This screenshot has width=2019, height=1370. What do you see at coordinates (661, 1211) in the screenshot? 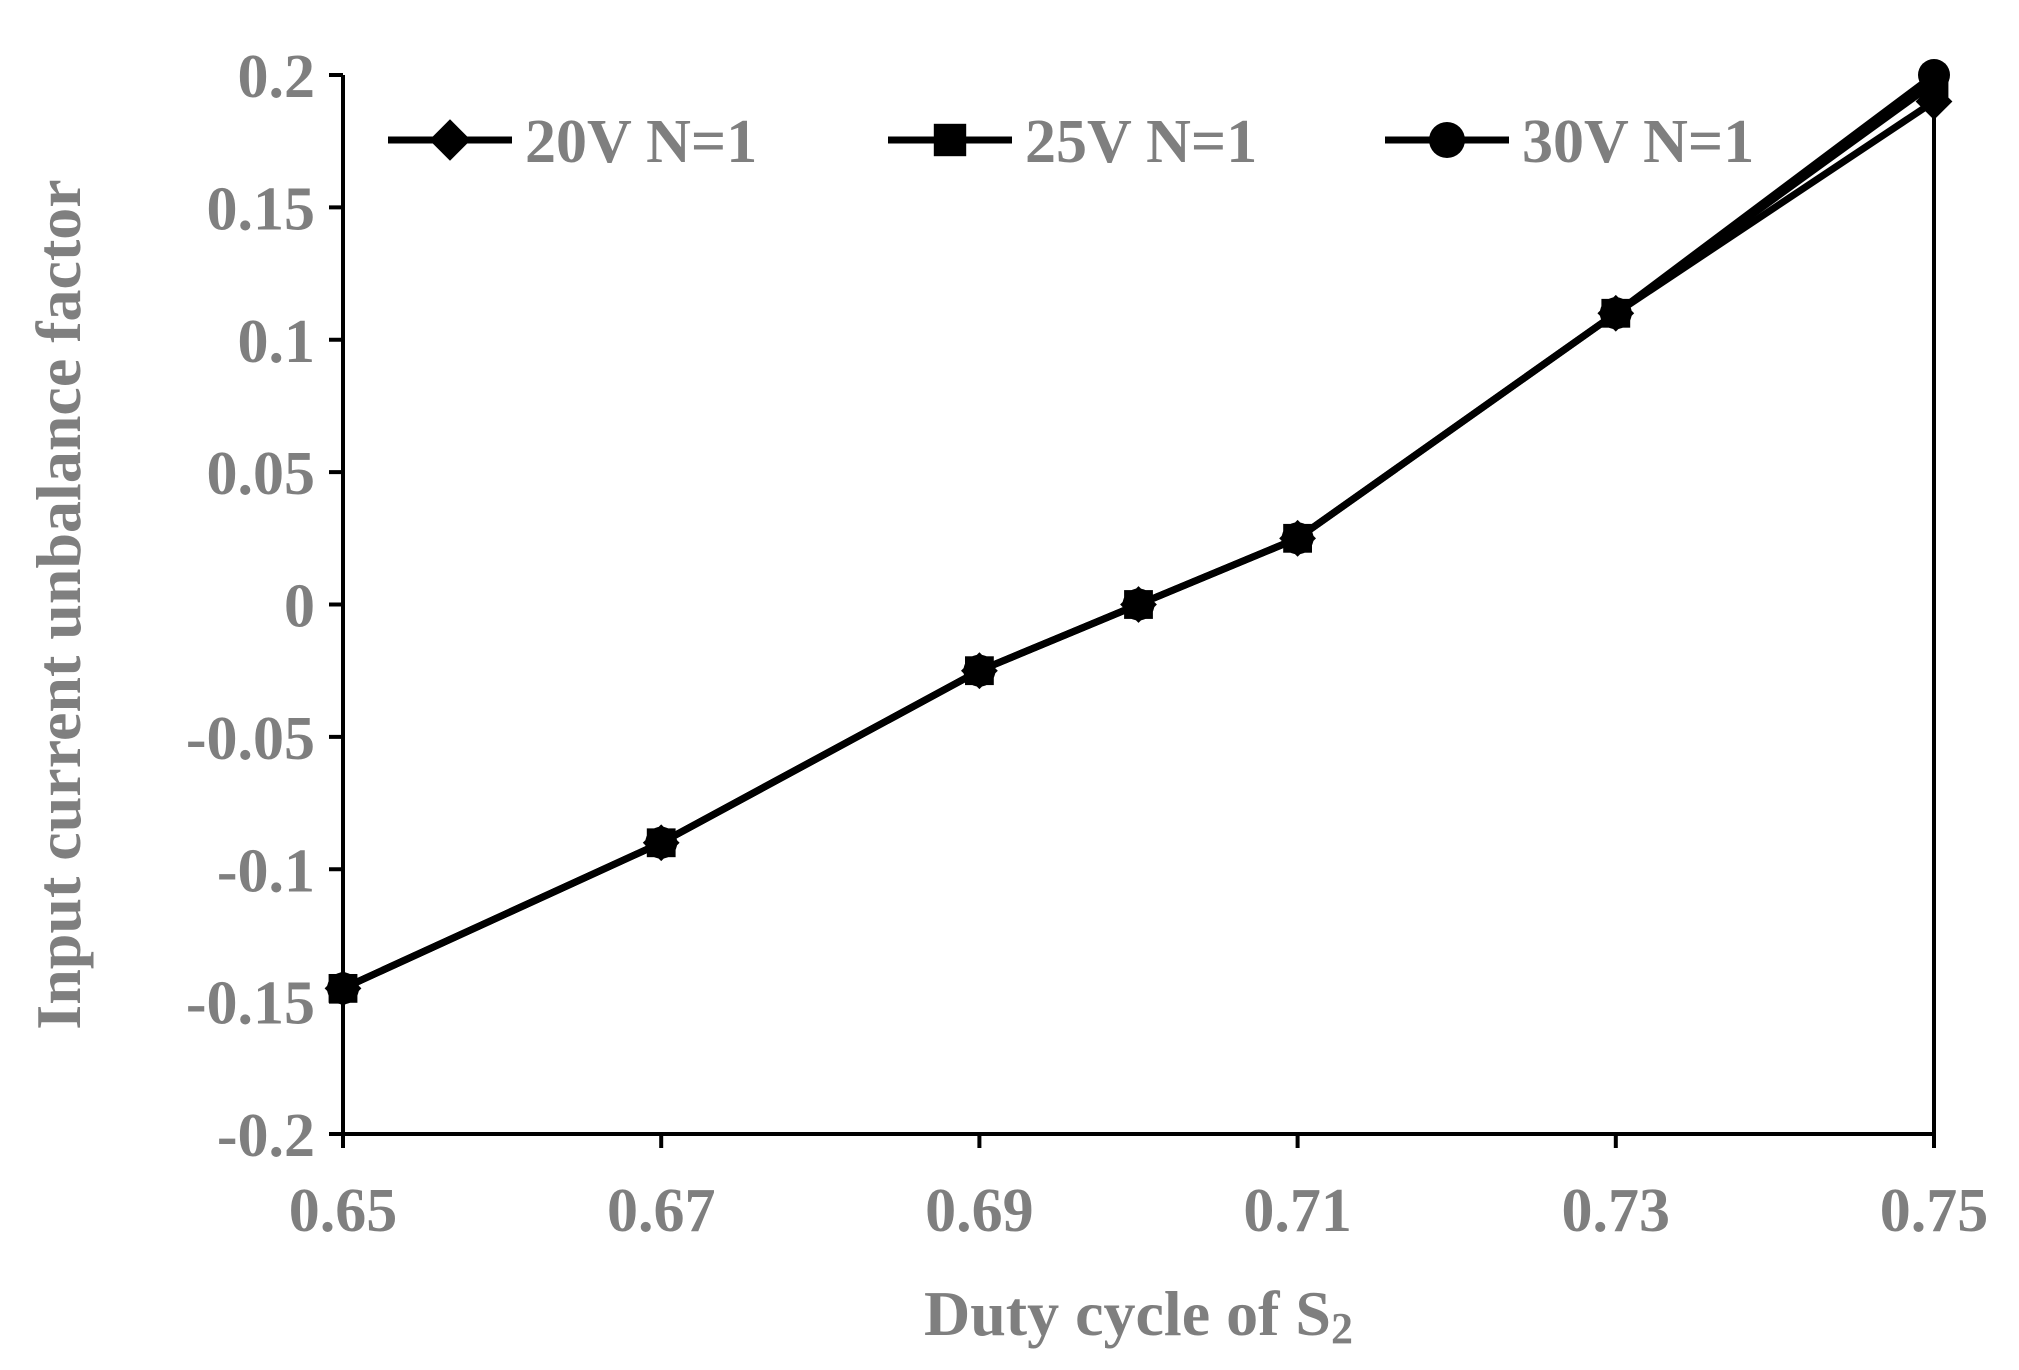
I see `x-tick-label: 0.67` at bounding box center [661, 1211].